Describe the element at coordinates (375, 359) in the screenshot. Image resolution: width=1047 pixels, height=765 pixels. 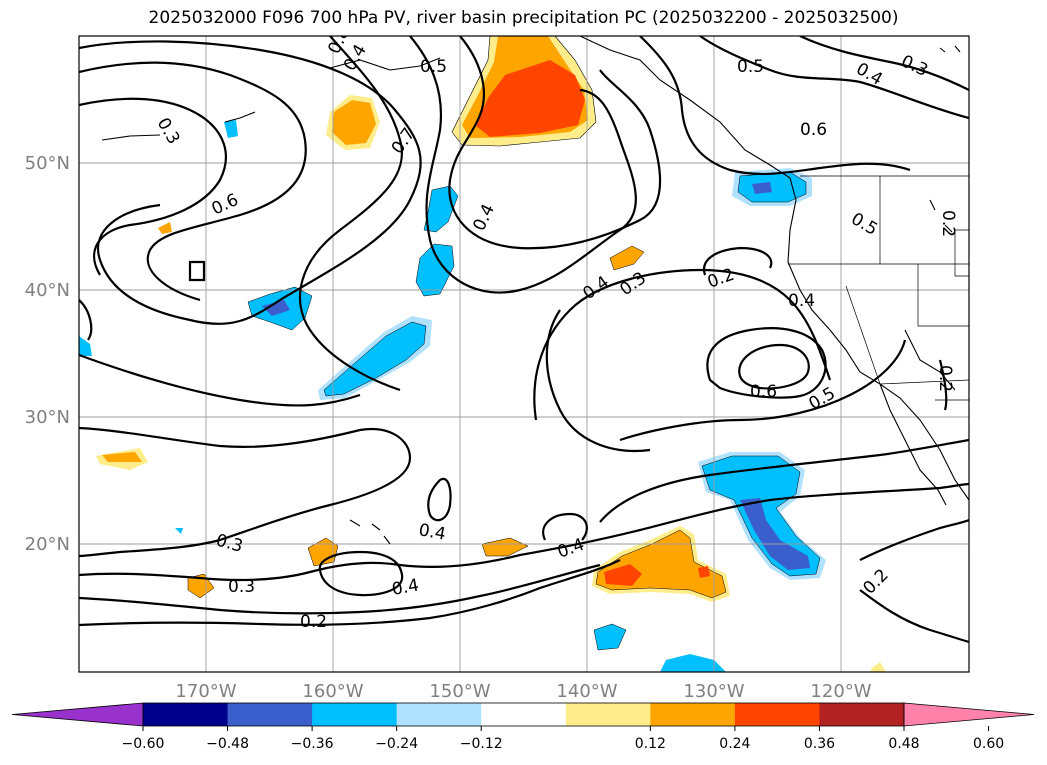
I see `shade-negative-diagonal-core` at that location.